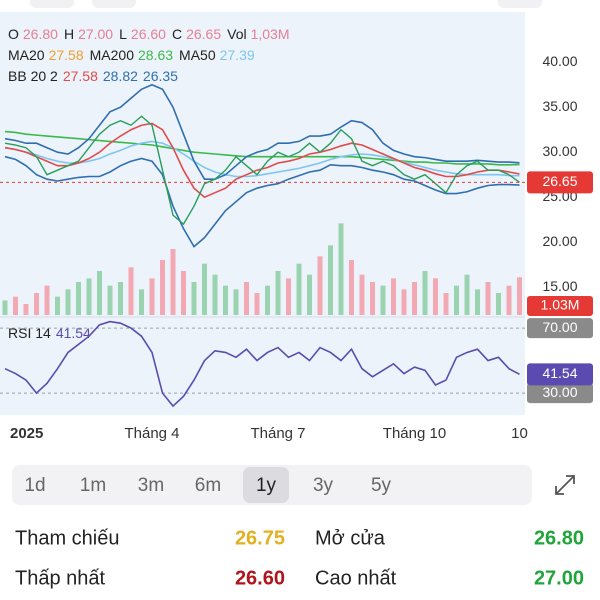 The height and width of the screenshot is (600, 600). What do you see at coordinates (69, 34) in the screenshot?
I see `legend-label: H` at bounding box center [69, 34].